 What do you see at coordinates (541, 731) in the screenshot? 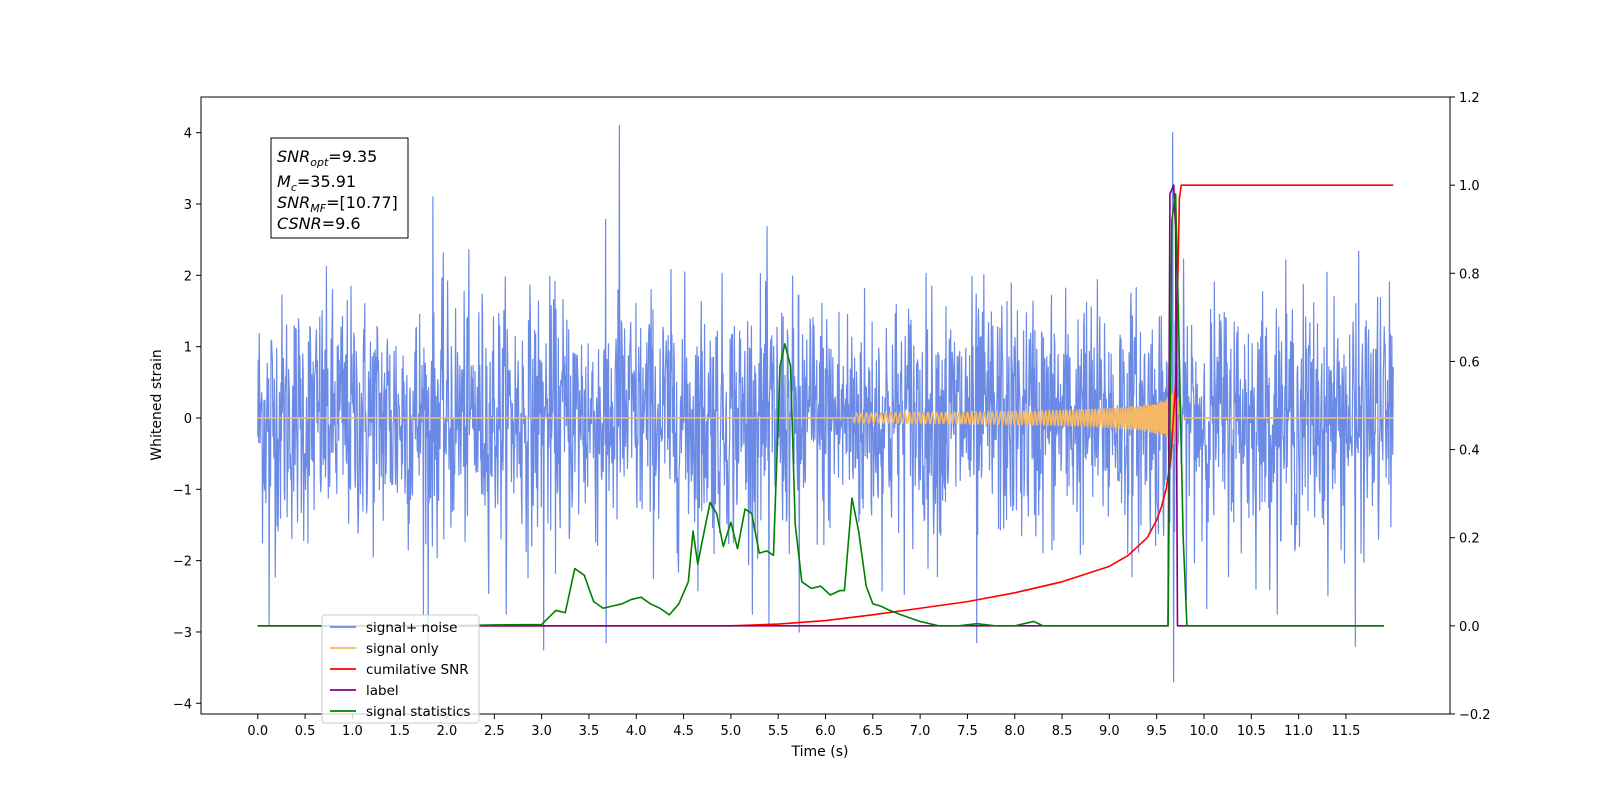
I see `x-tick-label: 3.0` at bounding box center [541, 731].